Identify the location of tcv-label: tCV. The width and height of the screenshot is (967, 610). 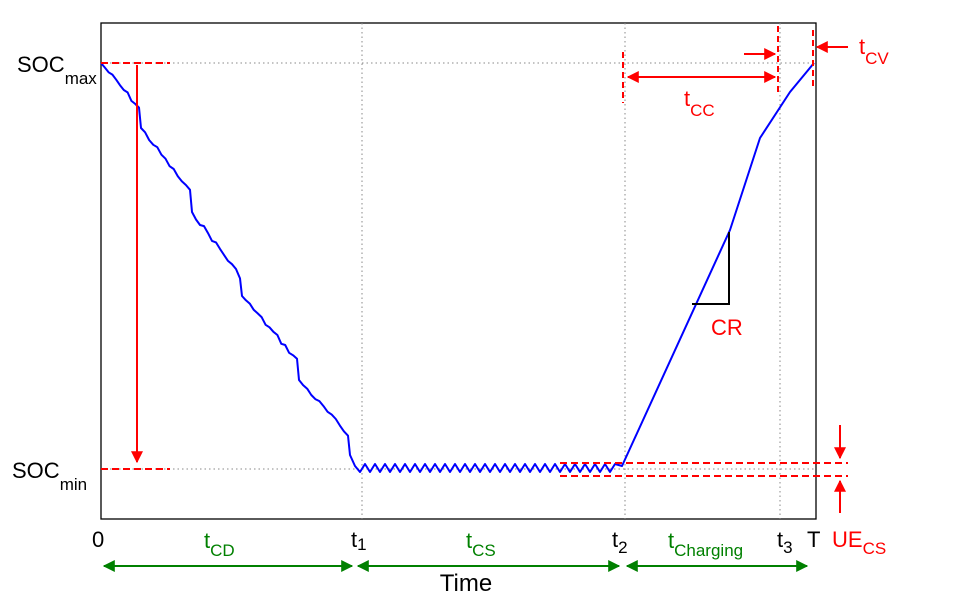
(874, 51).